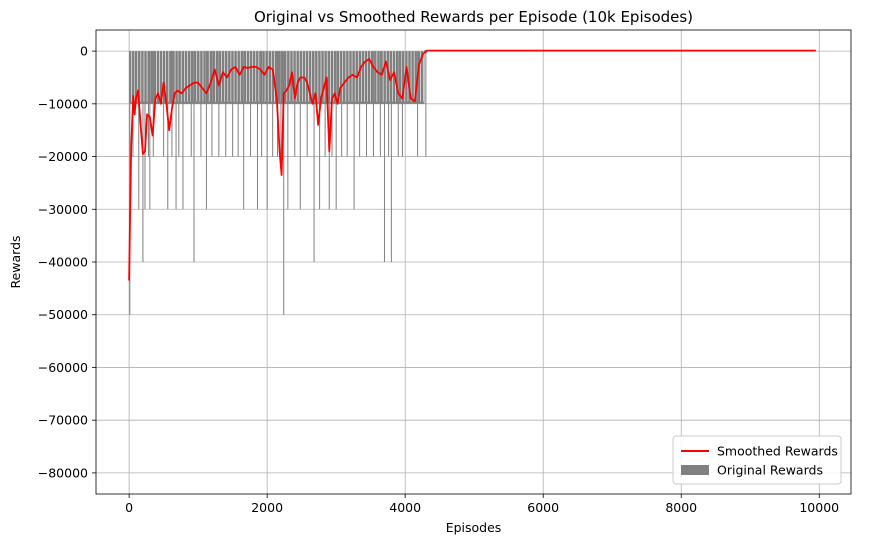 The height and width of the screenshot is (547, 879). What do you see at coordinates (63, 156) in the screenshot?
I see `y-tick-label: −20000` at bounding box center [63, 156].